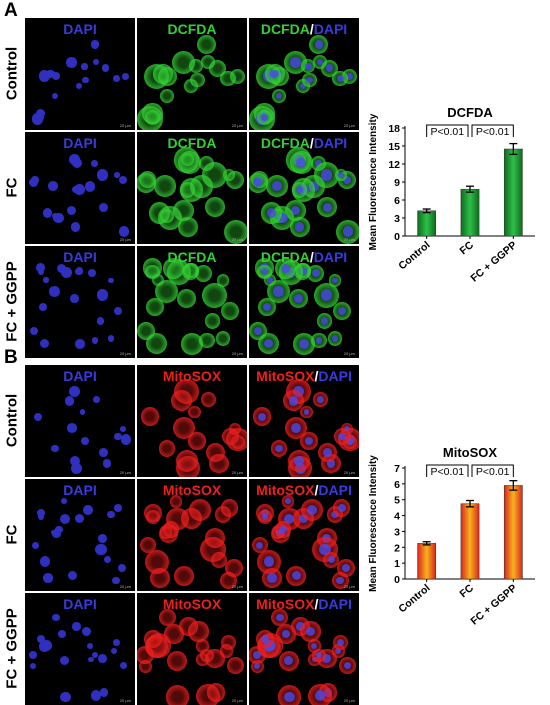 This screenshot has width=550, height=705. What do you see at coordinates (493, 472) in the screenshot?
I see `p-value-label: P<0.01` at bounding box center [493, 472].